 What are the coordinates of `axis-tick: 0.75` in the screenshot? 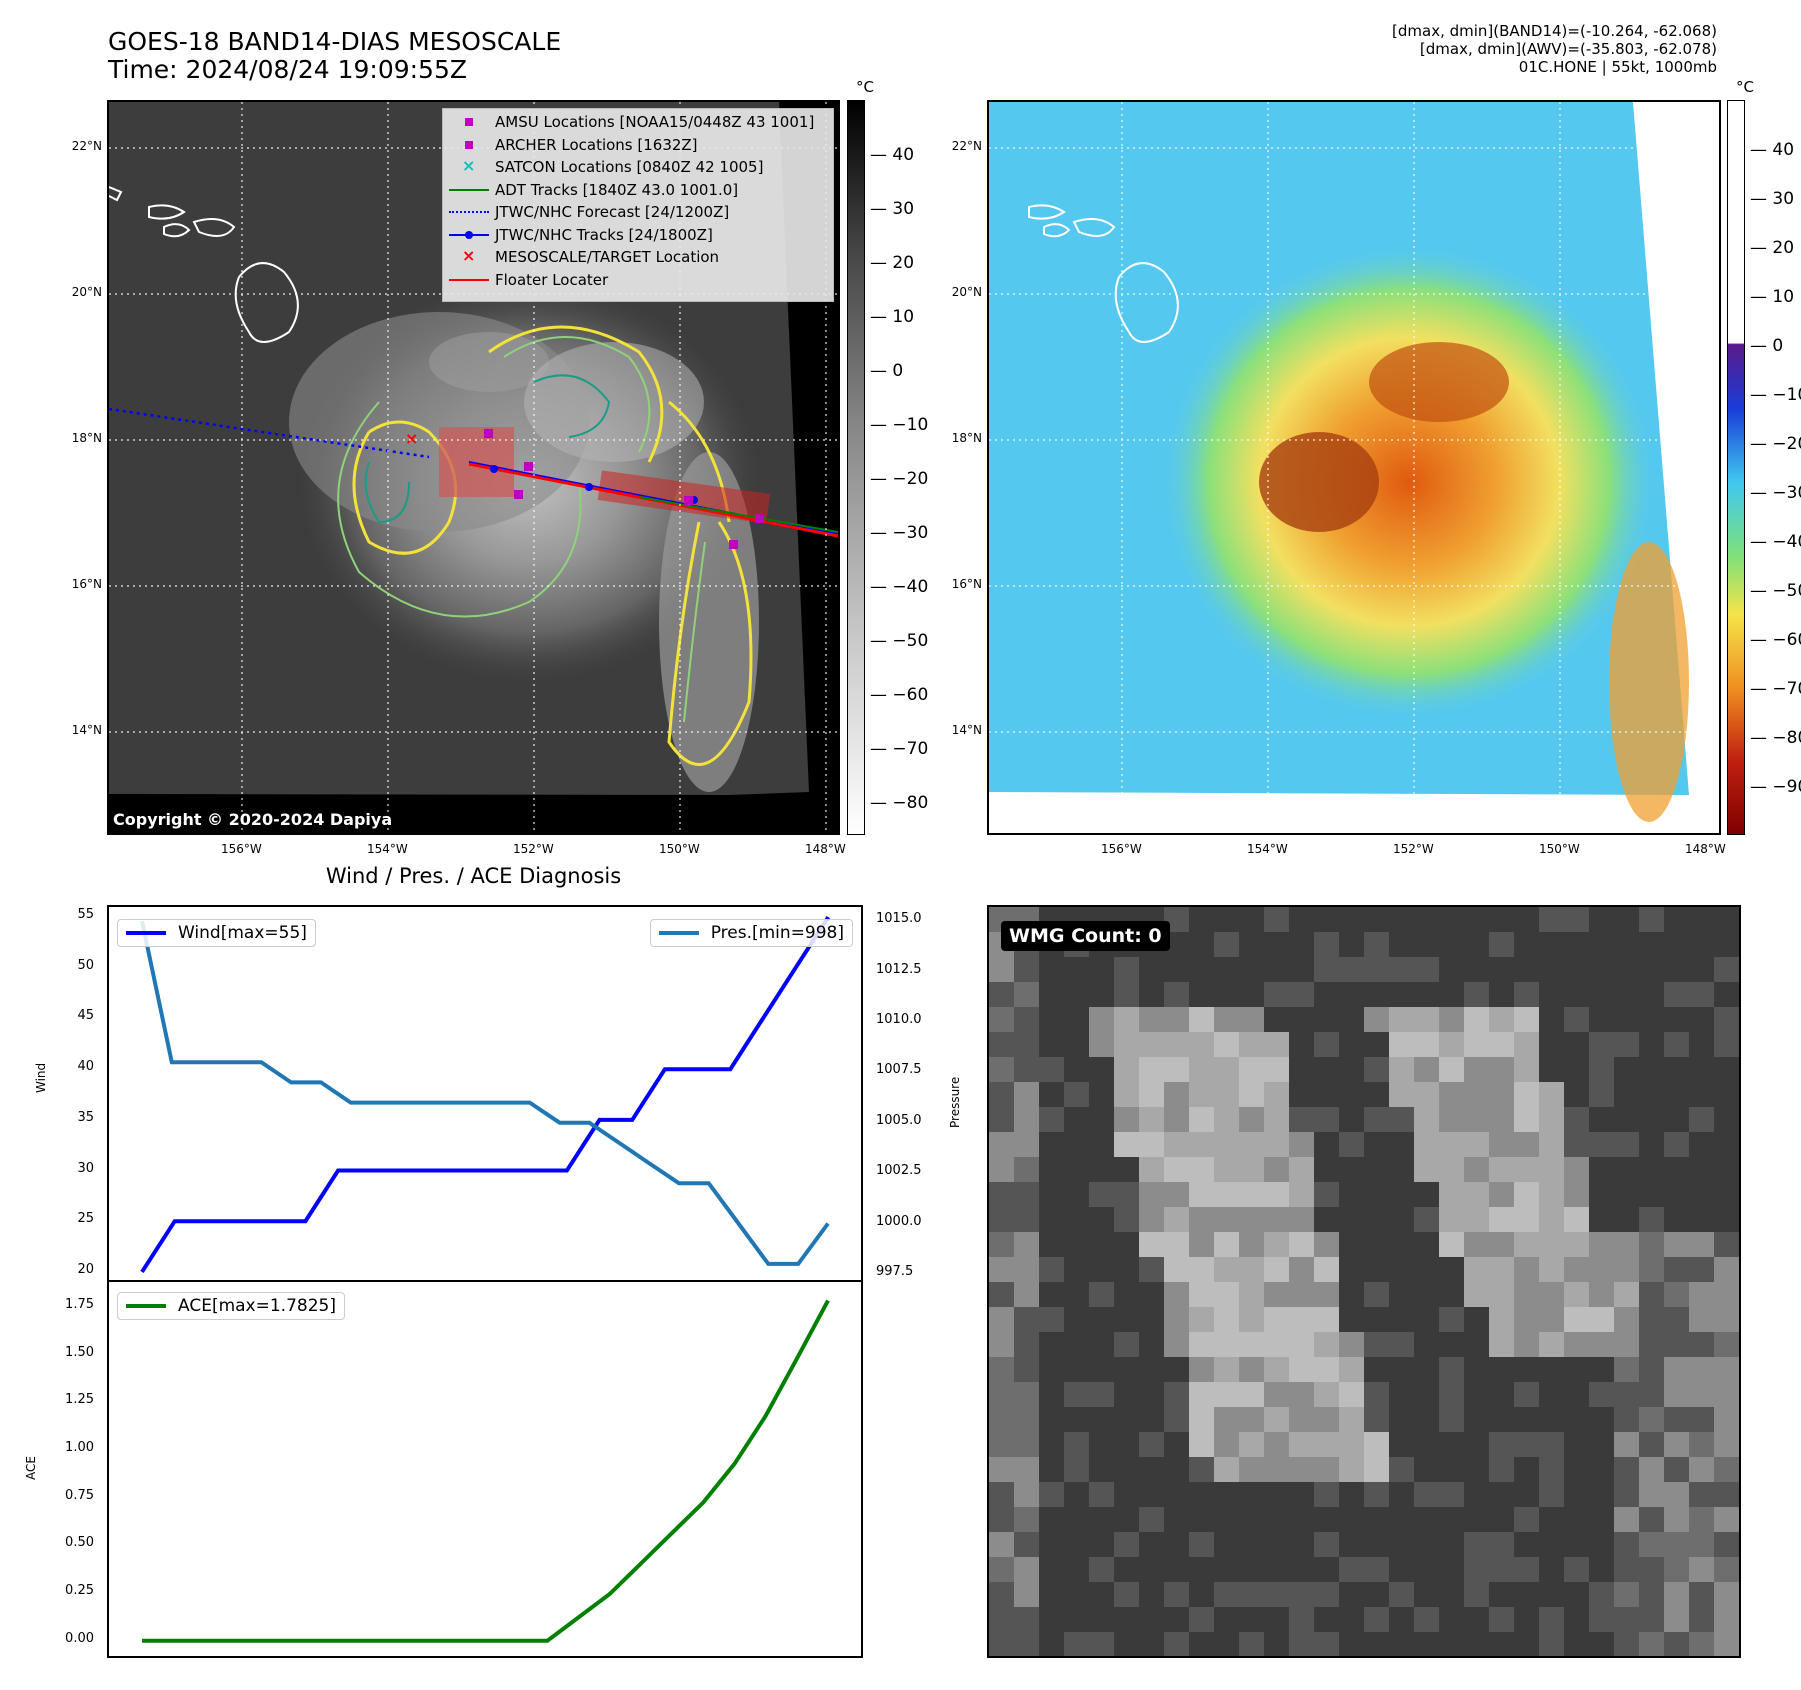 It's located at (79, 1495).